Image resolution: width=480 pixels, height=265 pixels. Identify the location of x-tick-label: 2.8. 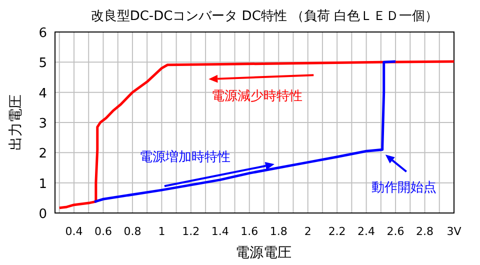
(425, 231).